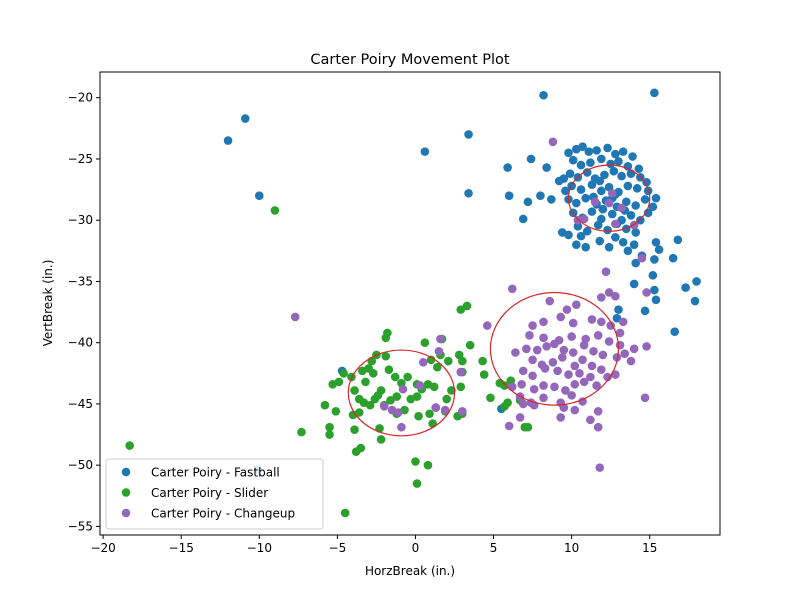  I want to click on x-axis: −20 −15 −10 −5 0 5 10 15, so click(373, 545).